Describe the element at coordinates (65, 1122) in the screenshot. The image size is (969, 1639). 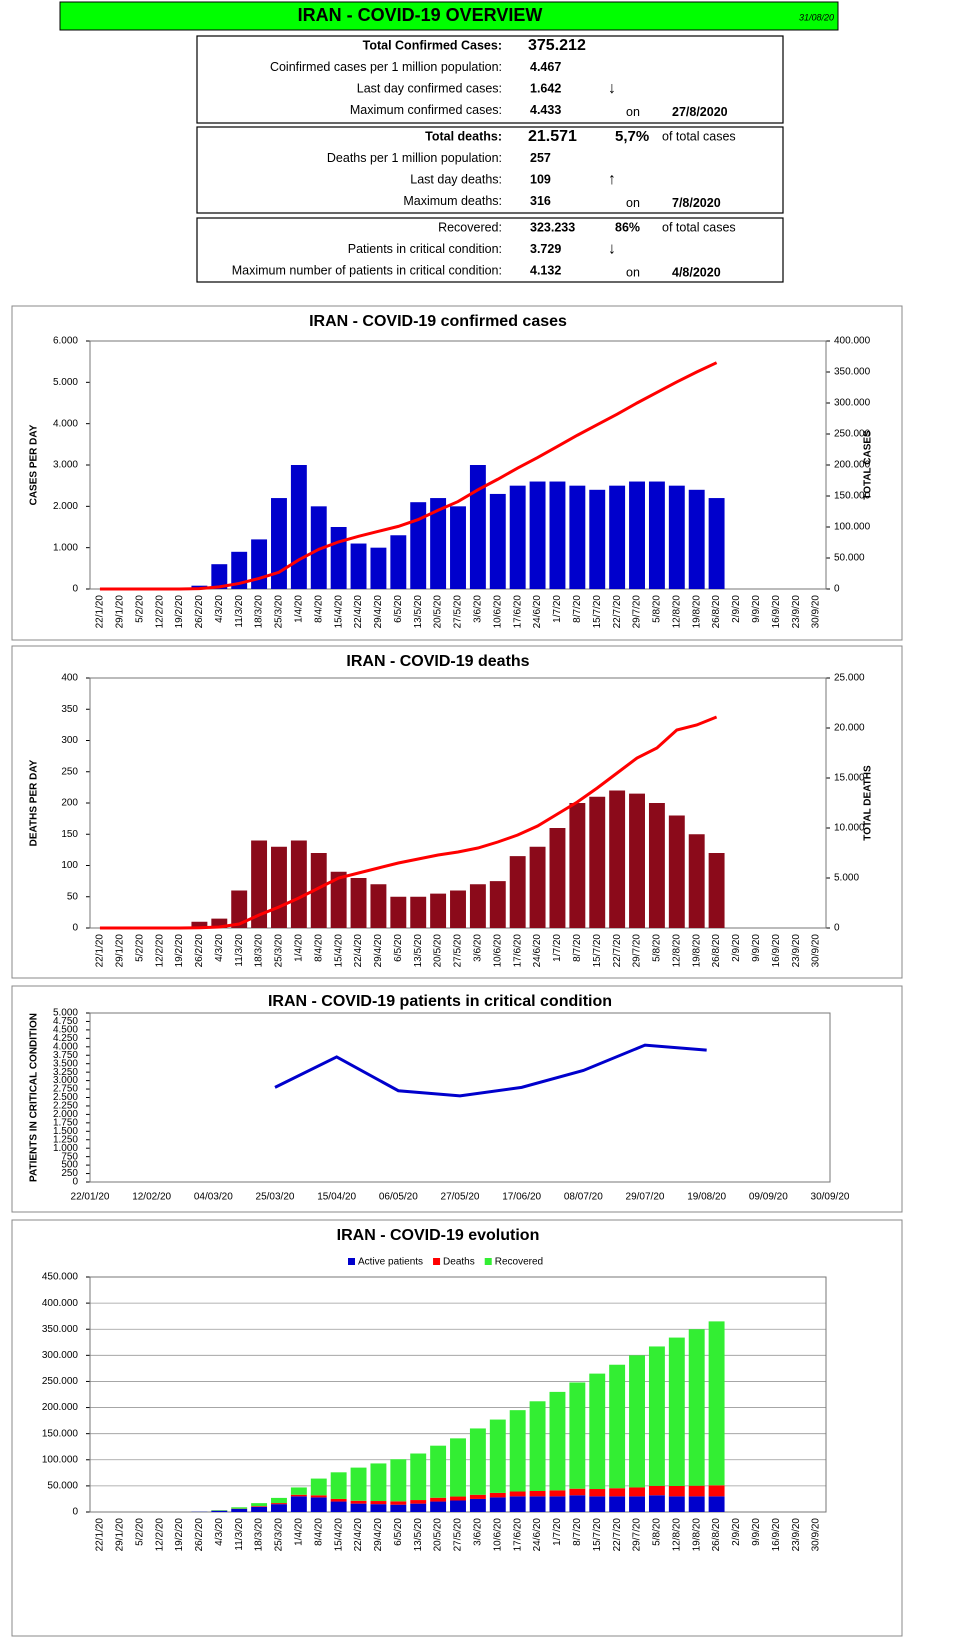
I see `y-tick-label: 1.750` at that location.